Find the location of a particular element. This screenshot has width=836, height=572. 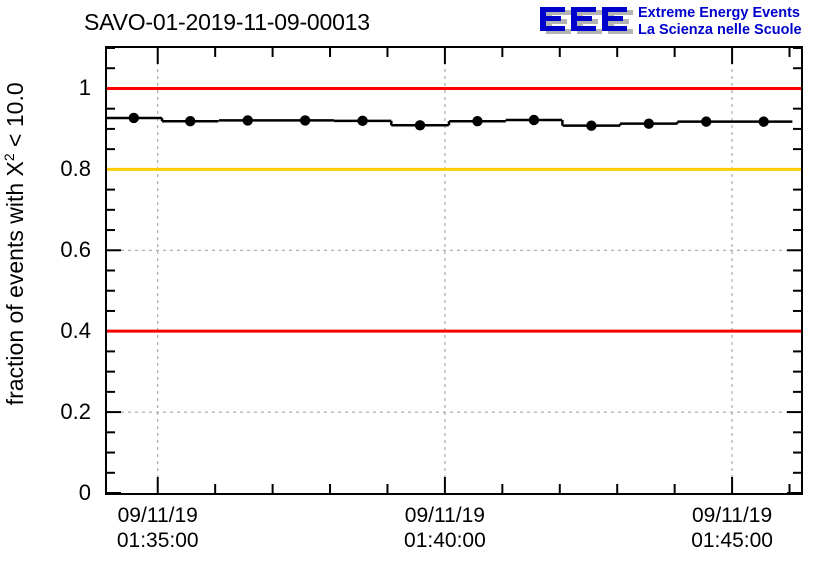

x-tick-label-0-line-1: 01:35:00 is located at coordinates (157, 540).